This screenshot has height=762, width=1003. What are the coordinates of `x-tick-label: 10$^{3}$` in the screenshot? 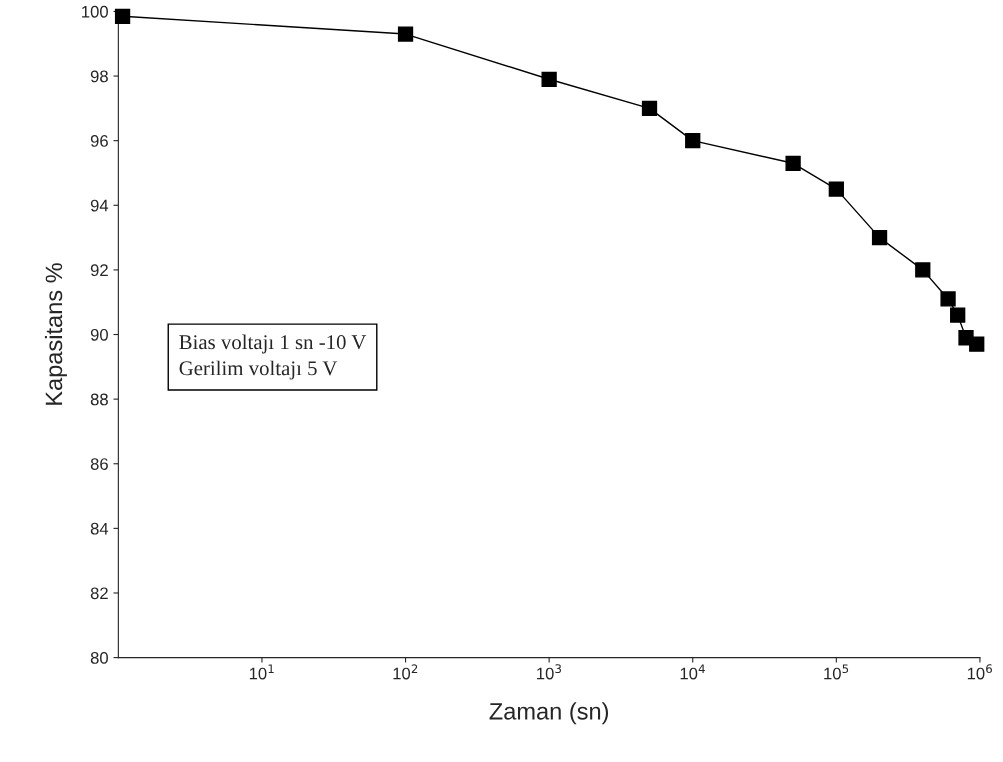 It's located at (549, 672).